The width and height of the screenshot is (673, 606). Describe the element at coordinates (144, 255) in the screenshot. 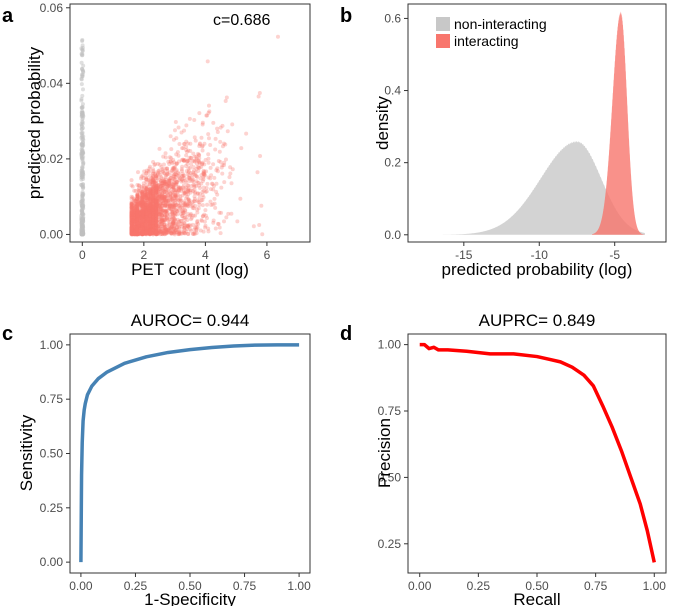

I see `x-tick-label: 2` at that location.